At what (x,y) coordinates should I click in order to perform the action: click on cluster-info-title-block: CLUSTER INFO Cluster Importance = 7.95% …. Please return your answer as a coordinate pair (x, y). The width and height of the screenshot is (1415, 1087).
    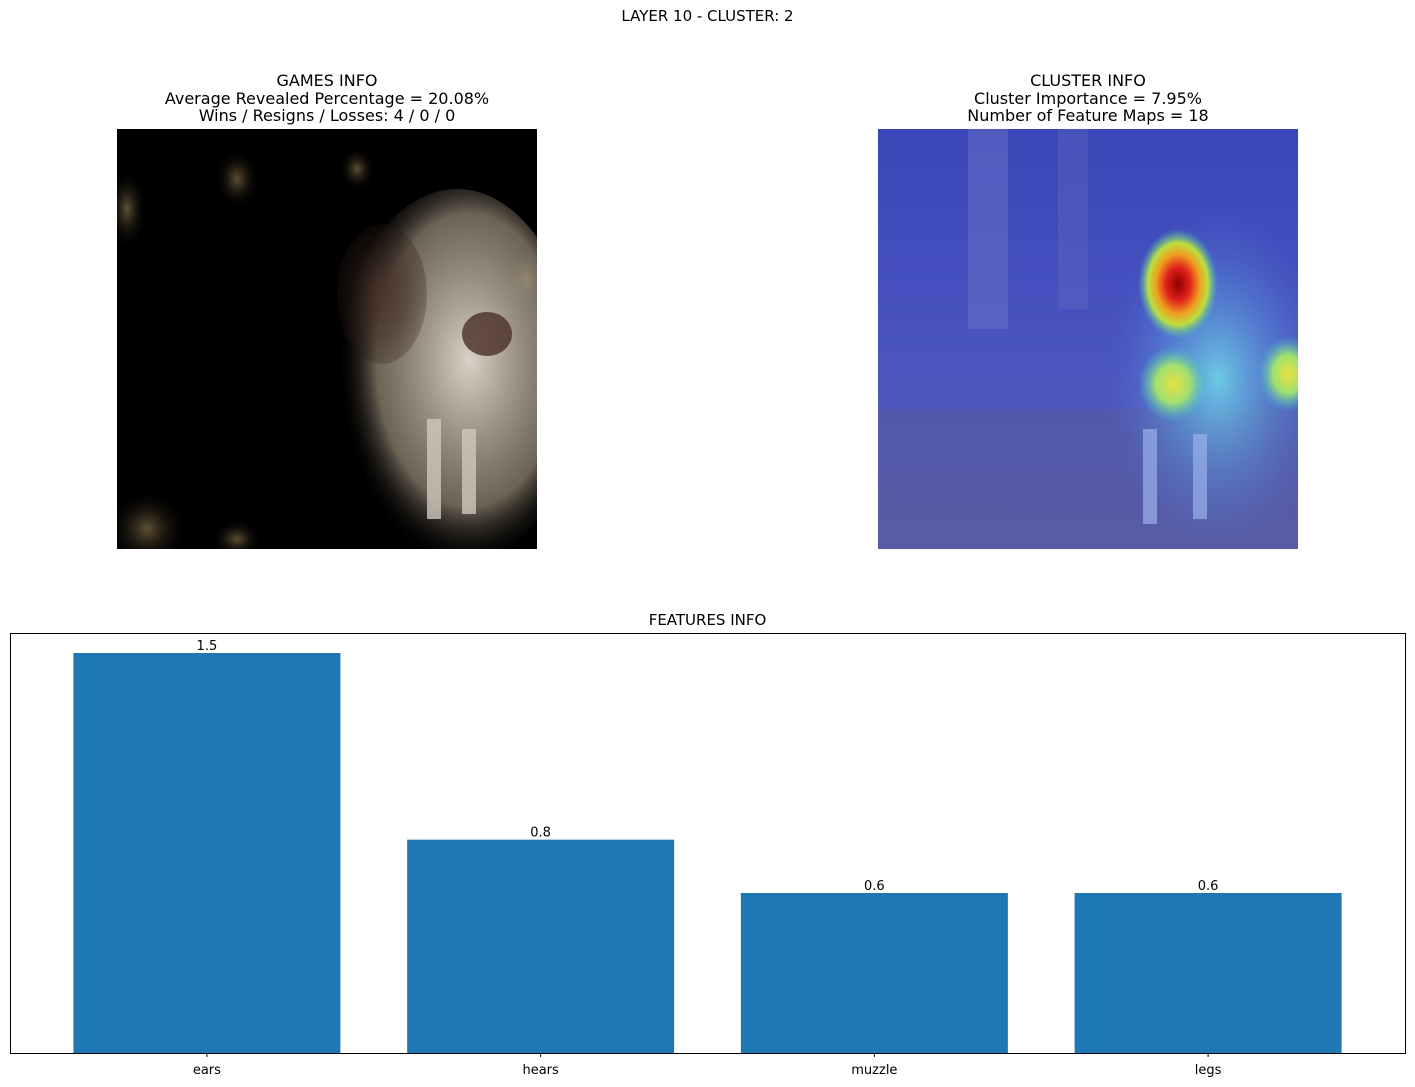
    Looking at the image, I should click on (1088, 98).